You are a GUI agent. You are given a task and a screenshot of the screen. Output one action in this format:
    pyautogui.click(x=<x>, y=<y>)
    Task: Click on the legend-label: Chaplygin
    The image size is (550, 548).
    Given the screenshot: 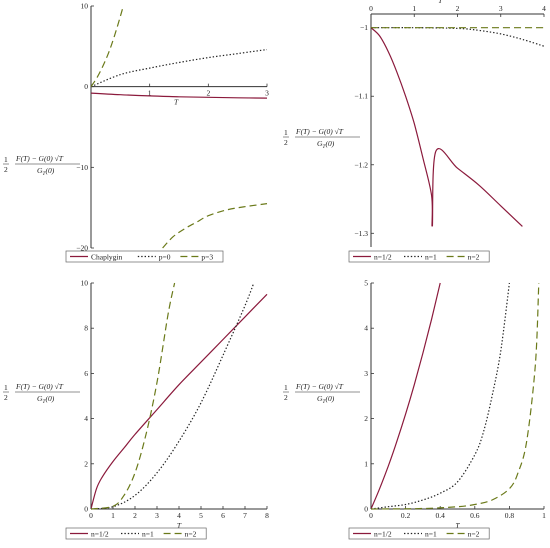 What is the action you would take?
    pyautogui.click(x=106, y=257)
    